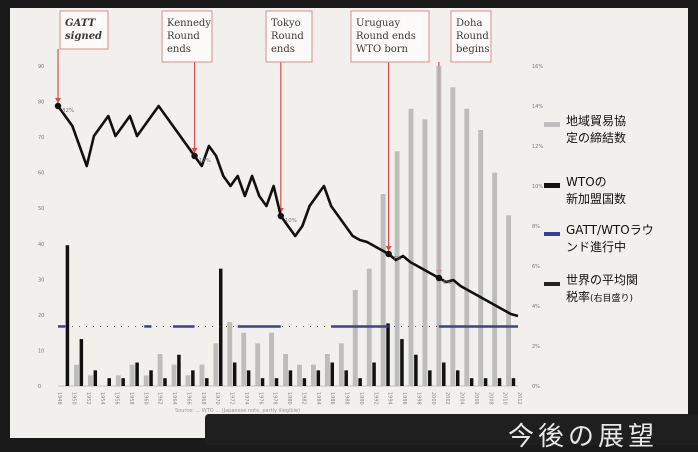  I want to click on x-tick-label: 1962, so click(160, 398).